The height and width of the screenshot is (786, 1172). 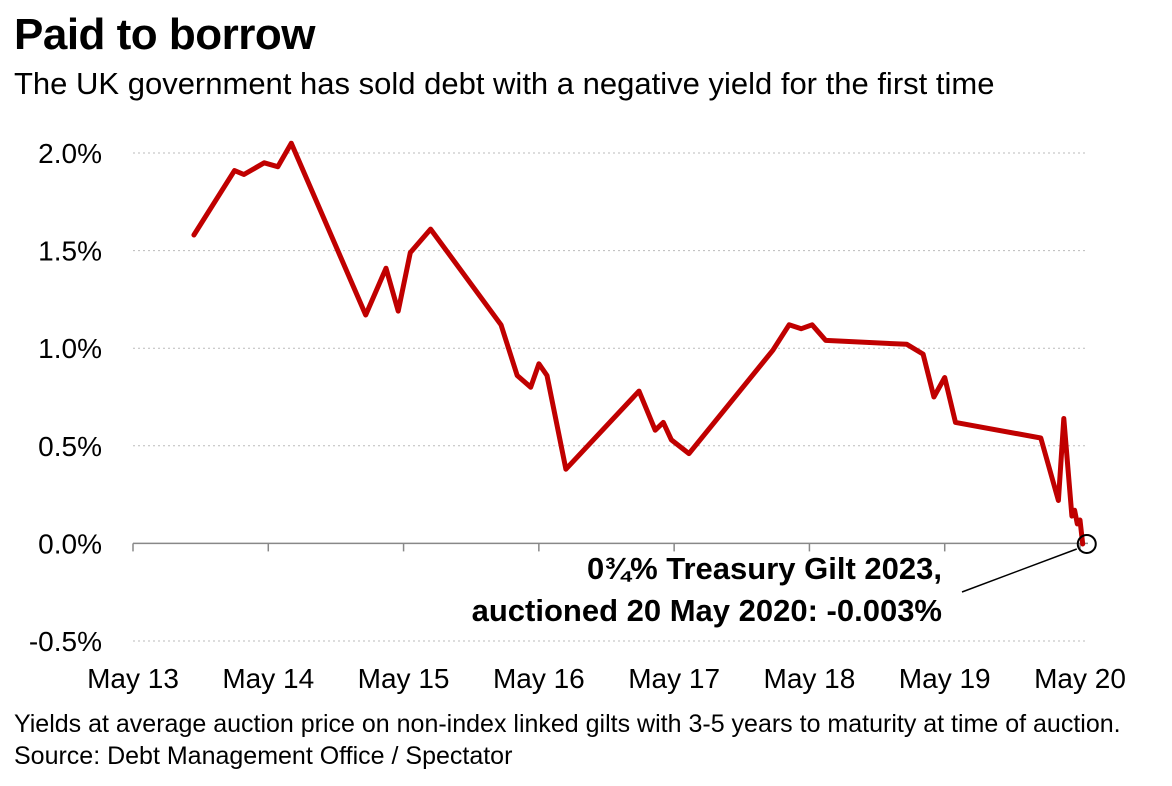 I want to click on y-tick-label: 1.5%, so click(x=70, y=251).